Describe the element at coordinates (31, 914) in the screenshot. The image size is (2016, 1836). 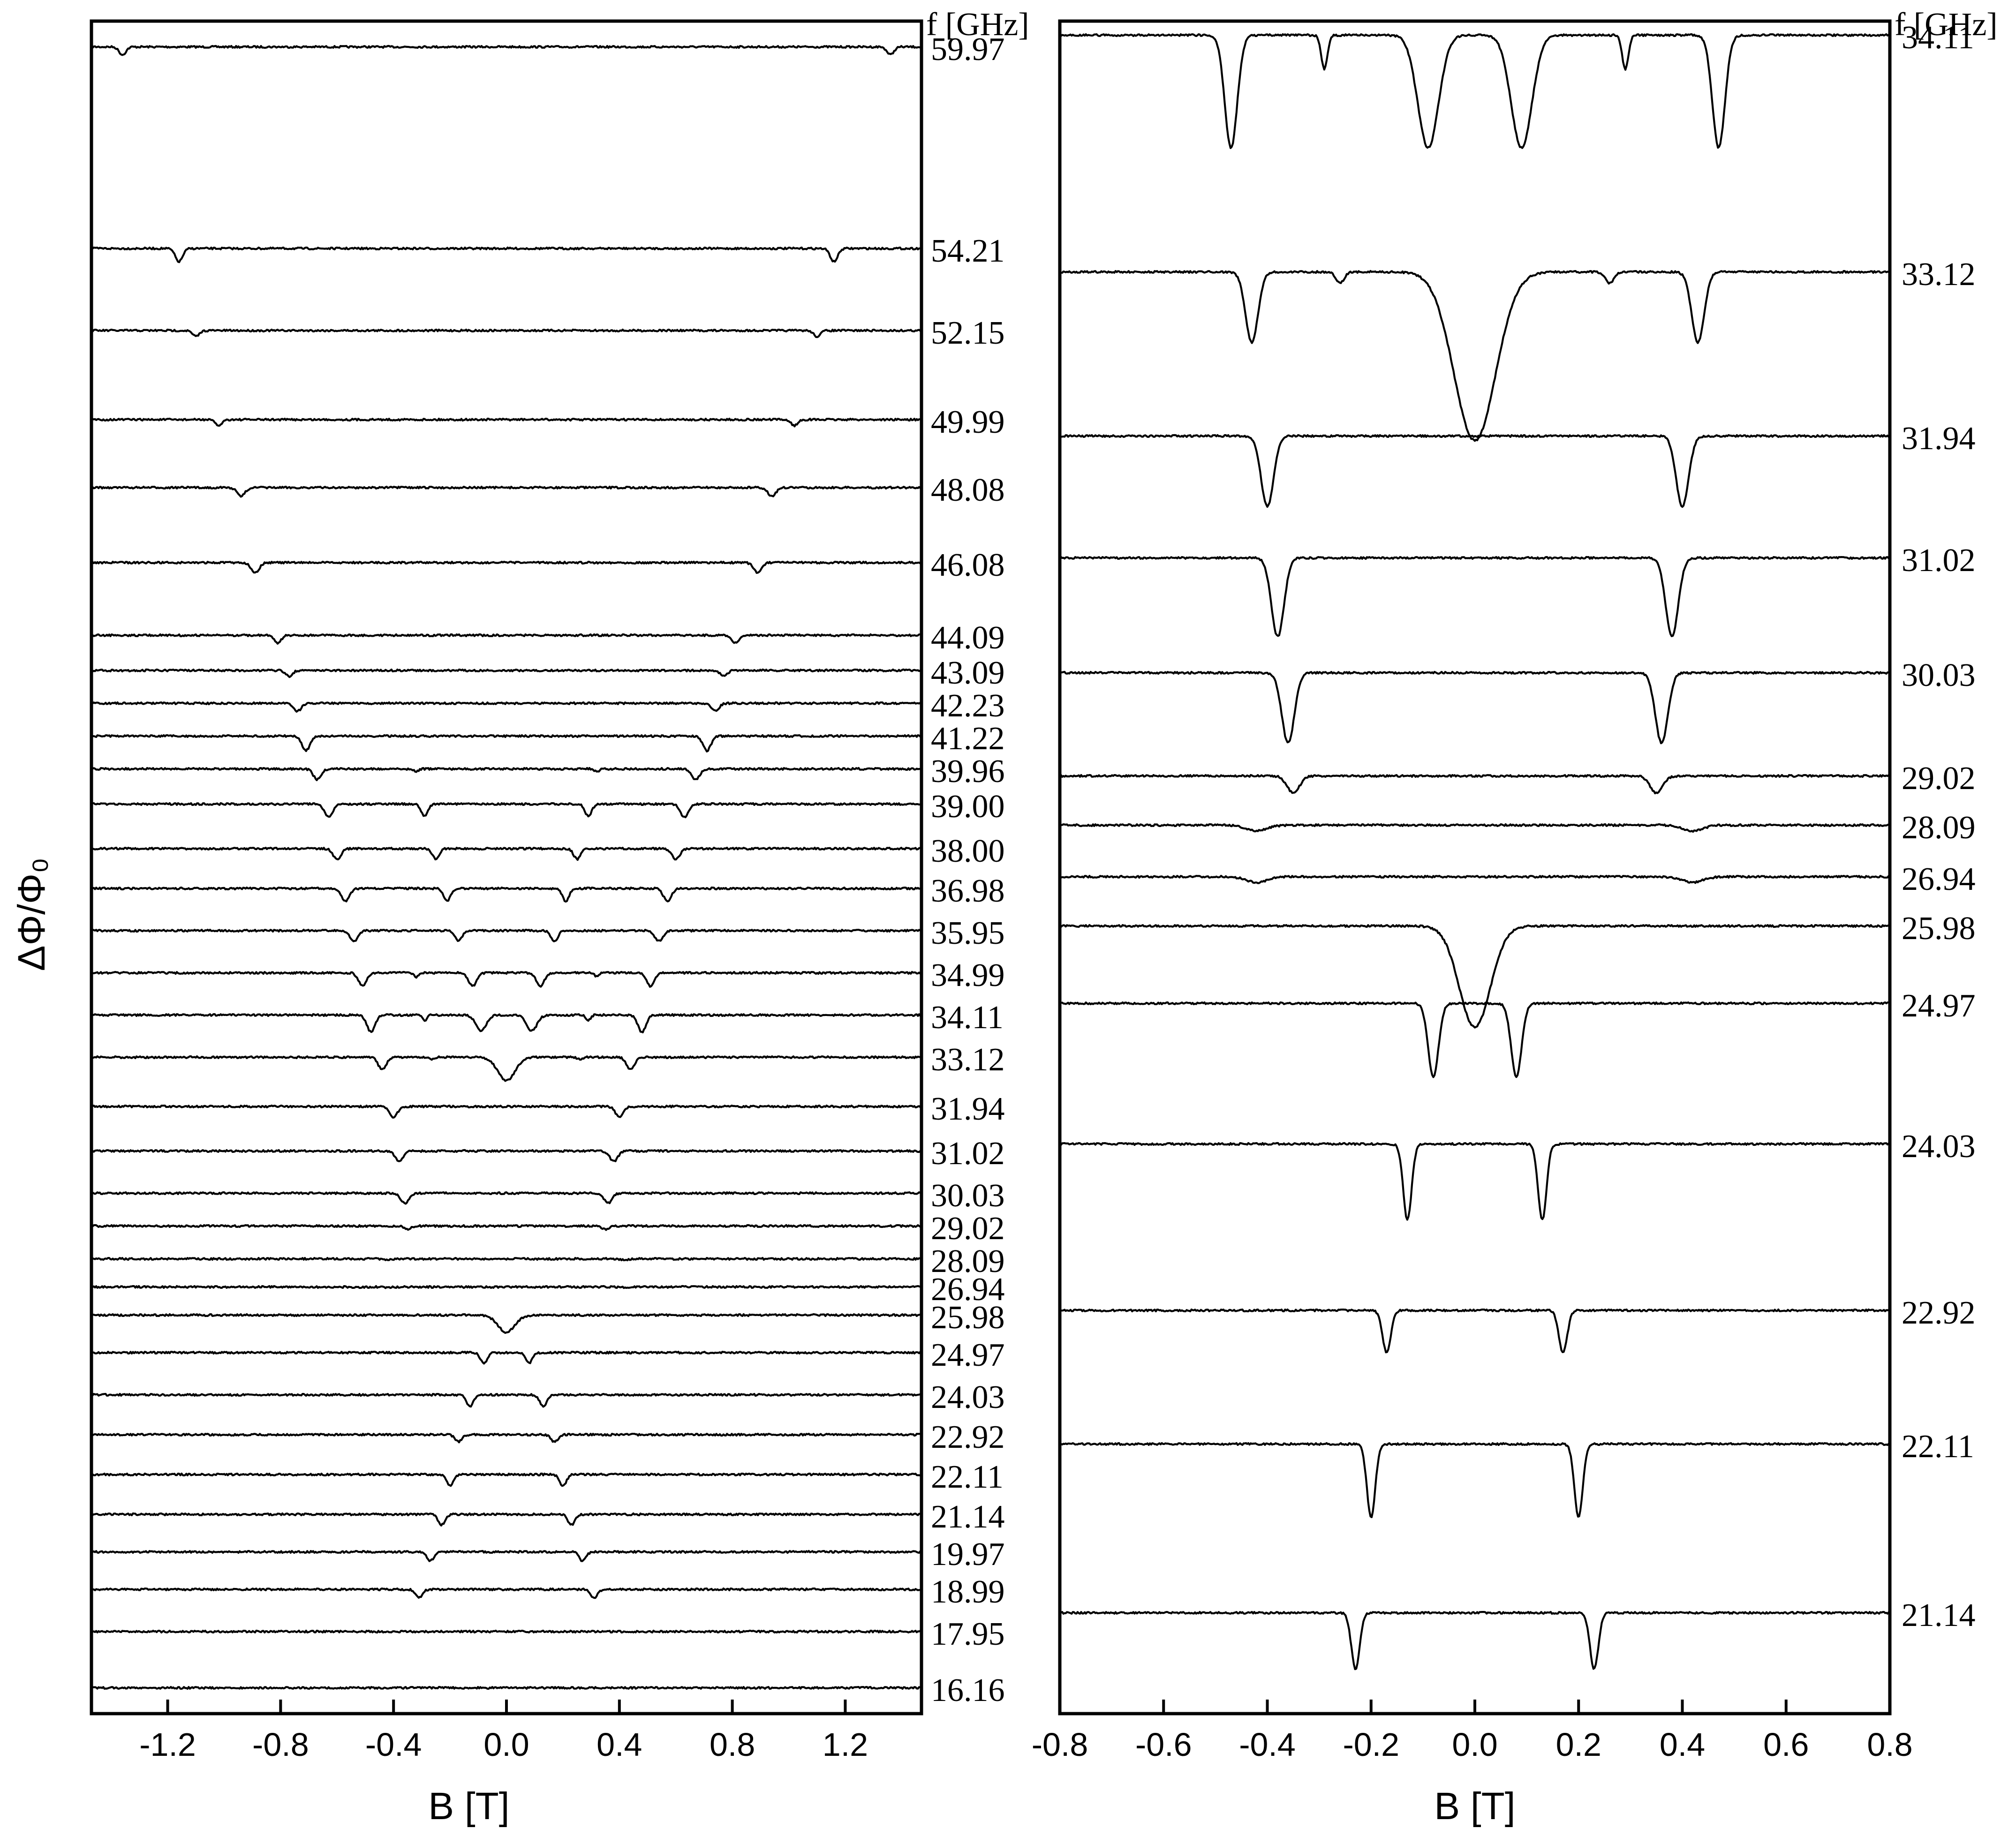
I see `y-axis-label: ΔΦ/Φ₀` at that location.